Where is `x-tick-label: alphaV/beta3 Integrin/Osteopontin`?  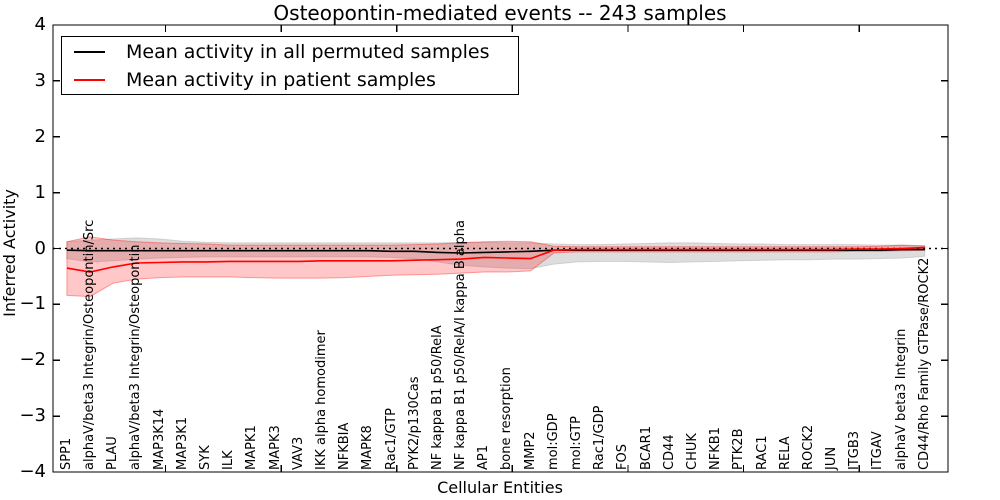
x-tick-label: alphaV/beta3 Integrin/Osteopontin is located at coordinates (136, 357).